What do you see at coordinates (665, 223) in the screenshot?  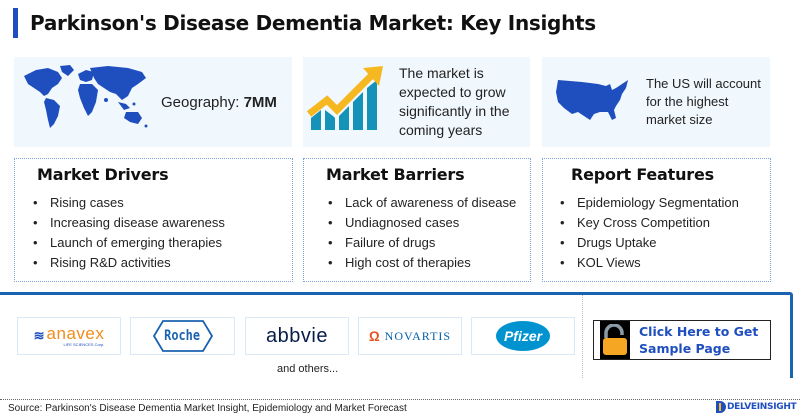 I see `list-item: Key Cross Competition` at bounding box center [665, 223].